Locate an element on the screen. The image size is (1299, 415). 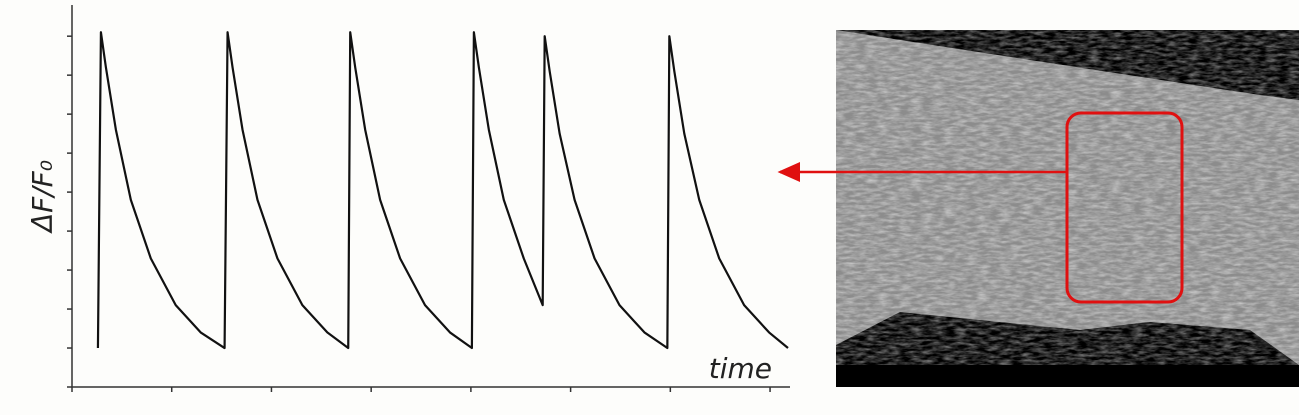
x-axis-label: time is located at coordinates (740, 368).